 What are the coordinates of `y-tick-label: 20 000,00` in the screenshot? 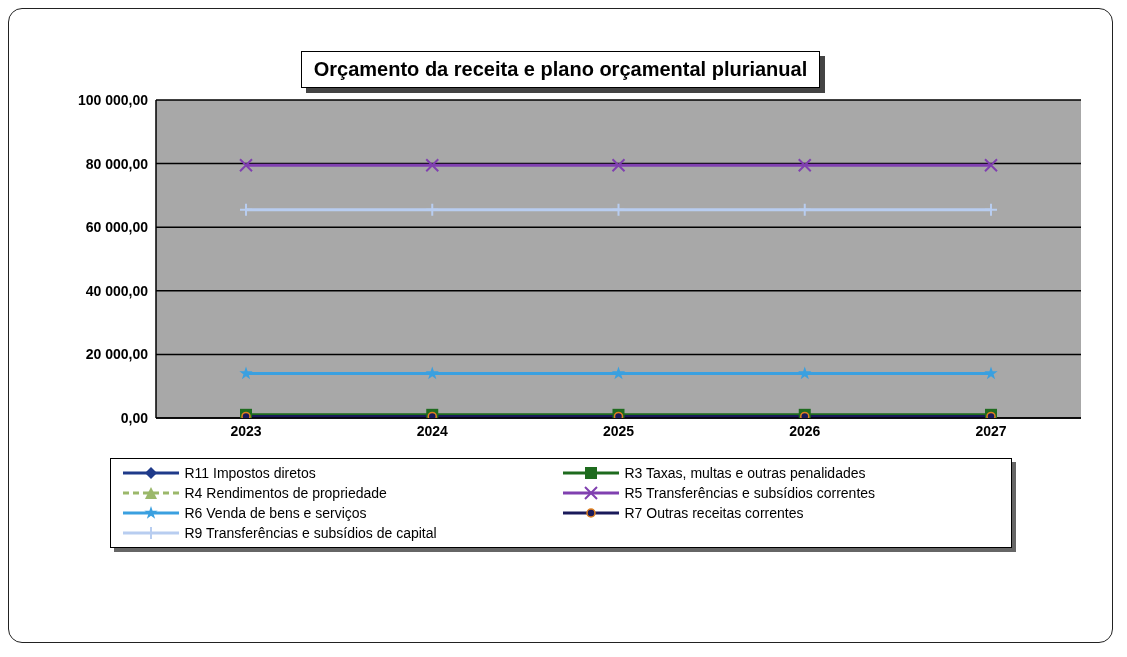 It's located at (117, 354).